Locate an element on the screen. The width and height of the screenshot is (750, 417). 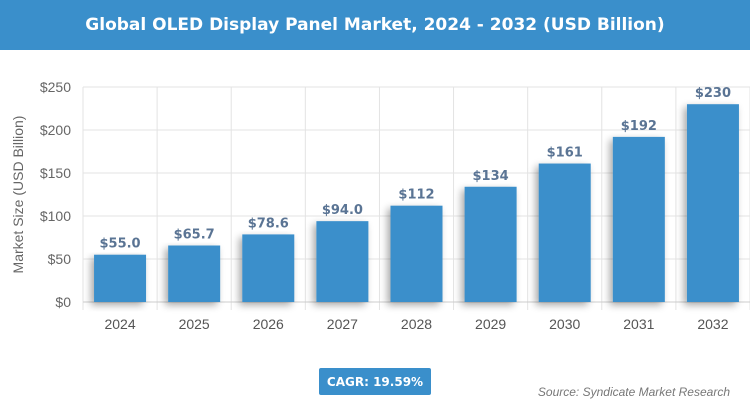
x-tick-label: 2029 is located at coordinates (490, 324).